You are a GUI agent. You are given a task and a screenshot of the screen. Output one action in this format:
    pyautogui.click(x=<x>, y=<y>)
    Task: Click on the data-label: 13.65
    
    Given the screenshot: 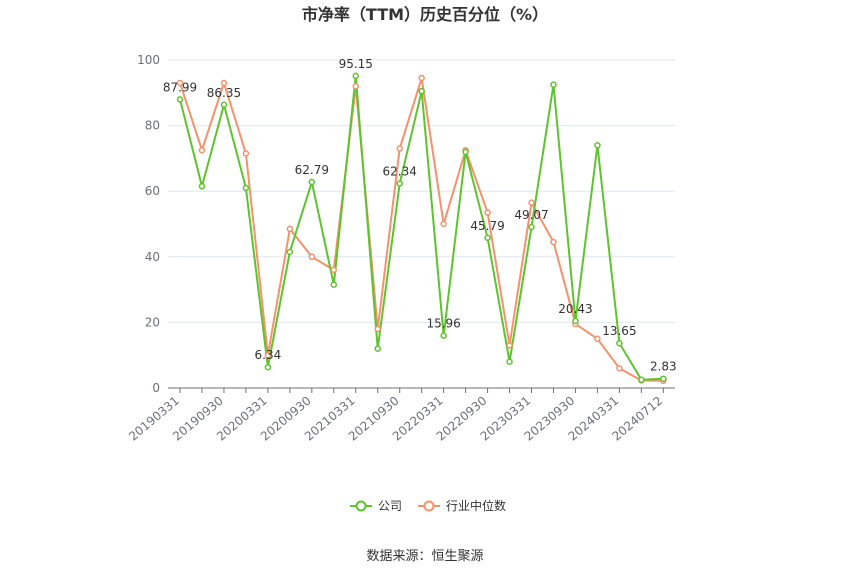 What is the action you would take?
    pyautogui.click(x=619, y=331)
    